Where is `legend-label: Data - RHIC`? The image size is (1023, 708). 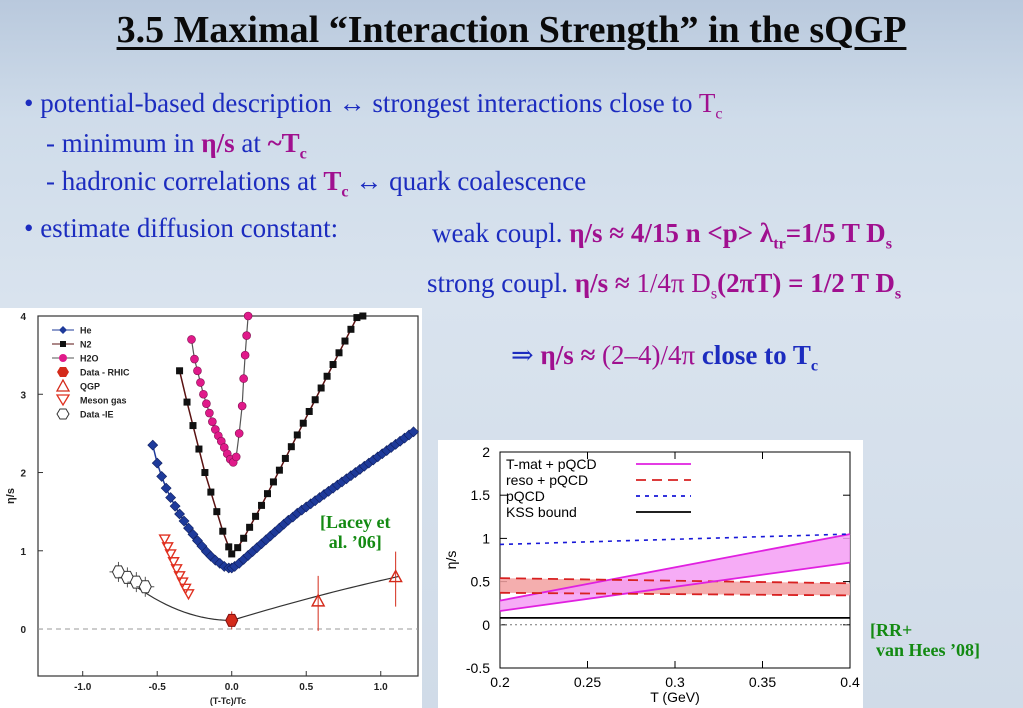
legend-label: Data - RHIC is located at coordinates (105, 373).